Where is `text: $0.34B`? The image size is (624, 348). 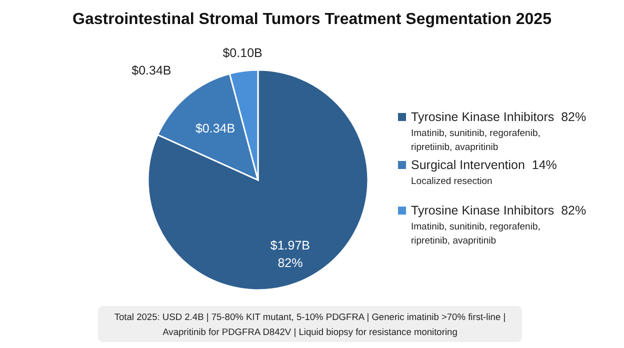
text: $0.34B is located at coordinates (152, 70).